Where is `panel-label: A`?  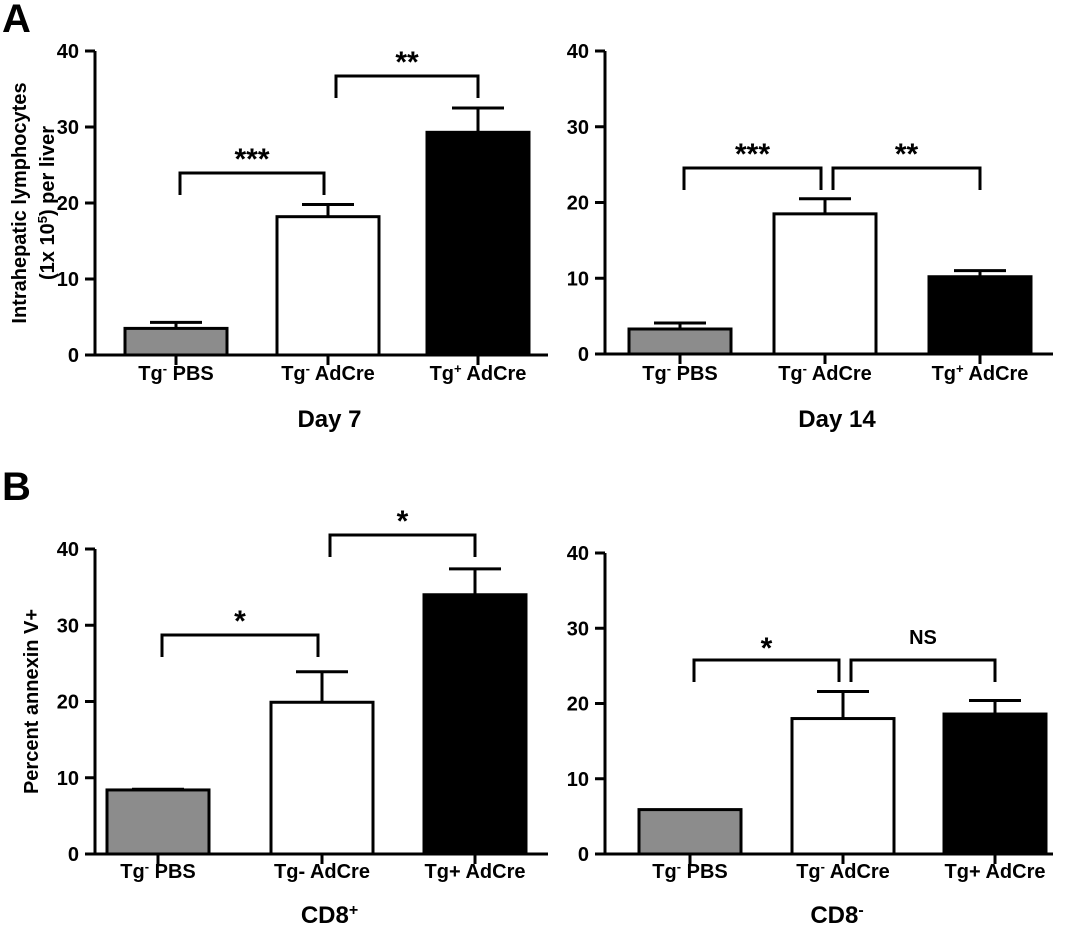
panel-label: A is located at coordinates (16, 20).